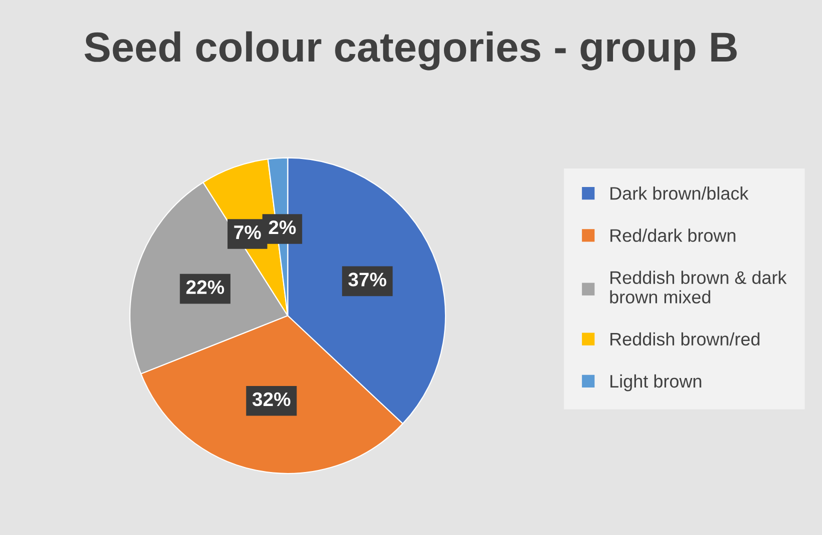 This screenshot has width=822, height=535. I want to click on legend-label: Dark brown/black, so click(679, 193).